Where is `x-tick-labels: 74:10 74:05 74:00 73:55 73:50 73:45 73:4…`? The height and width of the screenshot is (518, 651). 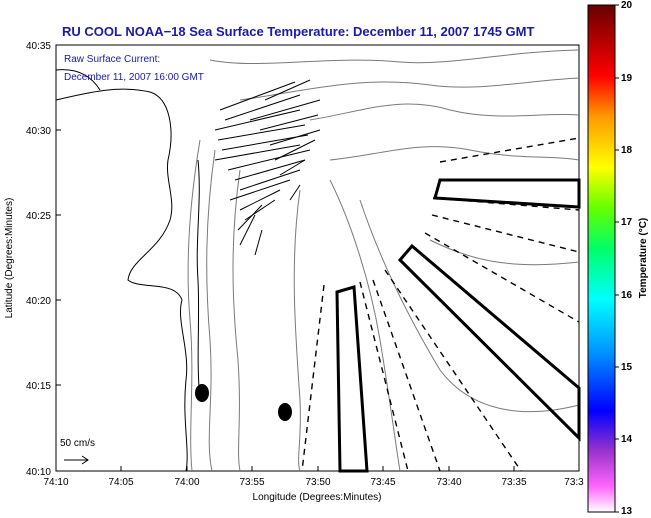
x-tick-labels: 74:10 74:05 74:00 73:55 73:50 73:45 73:4… is located at coordinates (313, 482).